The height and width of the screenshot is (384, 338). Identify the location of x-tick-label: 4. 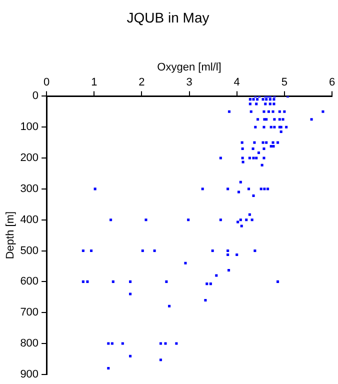
(237, 82).